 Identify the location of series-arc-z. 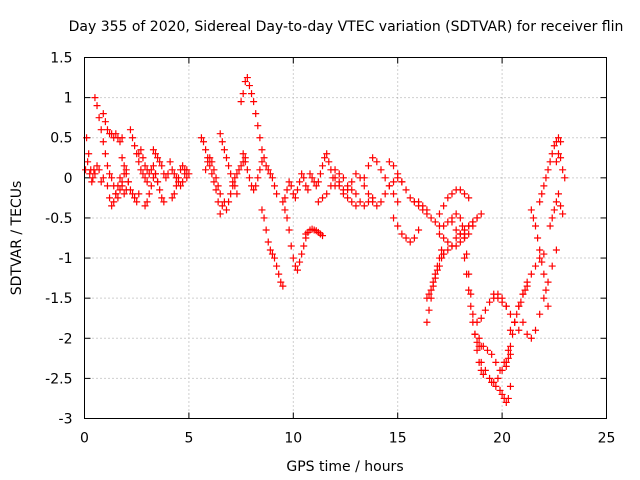
(337, 192).